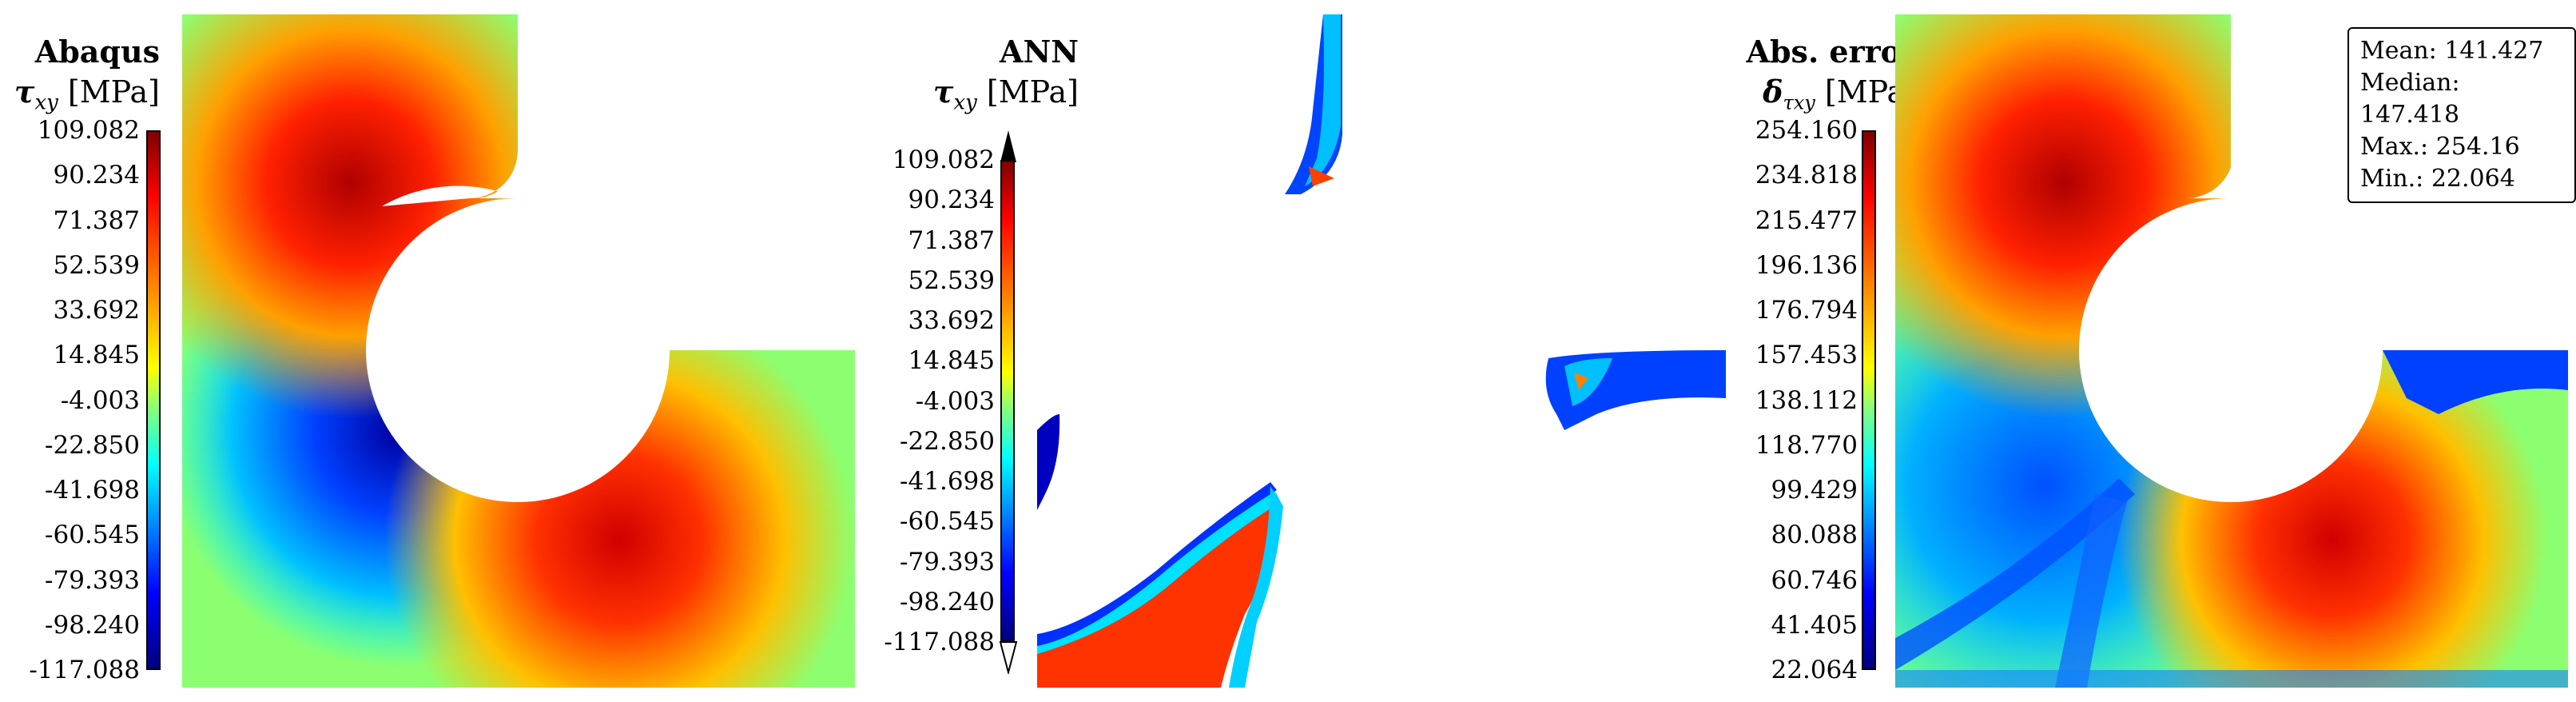 This screenshot has width=2576, height=702. What do you see at coordinates (2437, 179) in the screenshot?
I see `stat-min: Min.: 22.064` at bounding box center [2437, 179].